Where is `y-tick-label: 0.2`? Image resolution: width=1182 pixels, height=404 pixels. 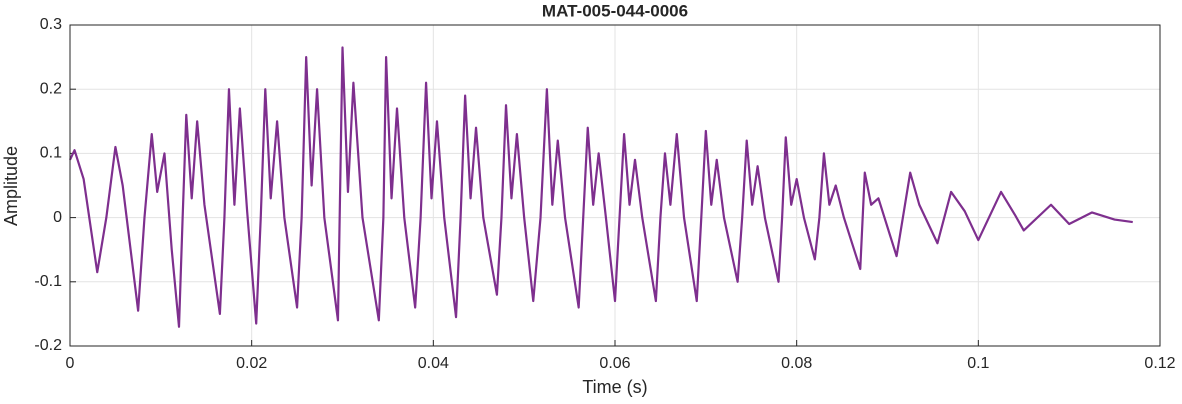 y-tick-label: 0.2 is located at coordinates (51, 88).